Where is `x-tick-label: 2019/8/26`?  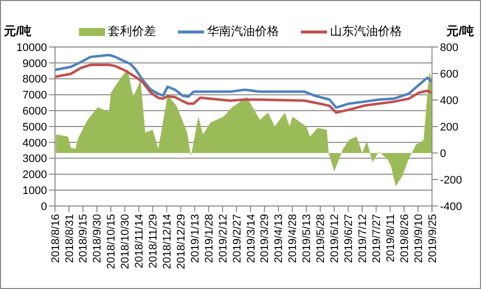 x-tick-label: 2019/8/26 is located at coordinates (404, 238).